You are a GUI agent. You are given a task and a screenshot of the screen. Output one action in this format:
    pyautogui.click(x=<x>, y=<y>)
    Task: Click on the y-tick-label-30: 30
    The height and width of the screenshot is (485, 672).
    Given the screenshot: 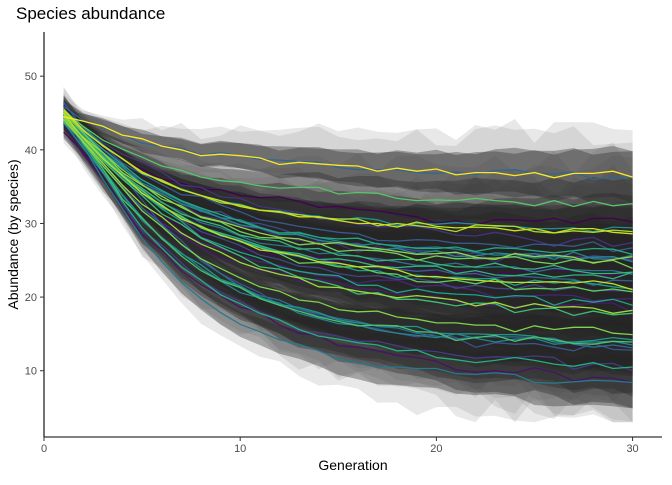 What is the action you would take?
    pyautogui.click(x=31, y=224)
    